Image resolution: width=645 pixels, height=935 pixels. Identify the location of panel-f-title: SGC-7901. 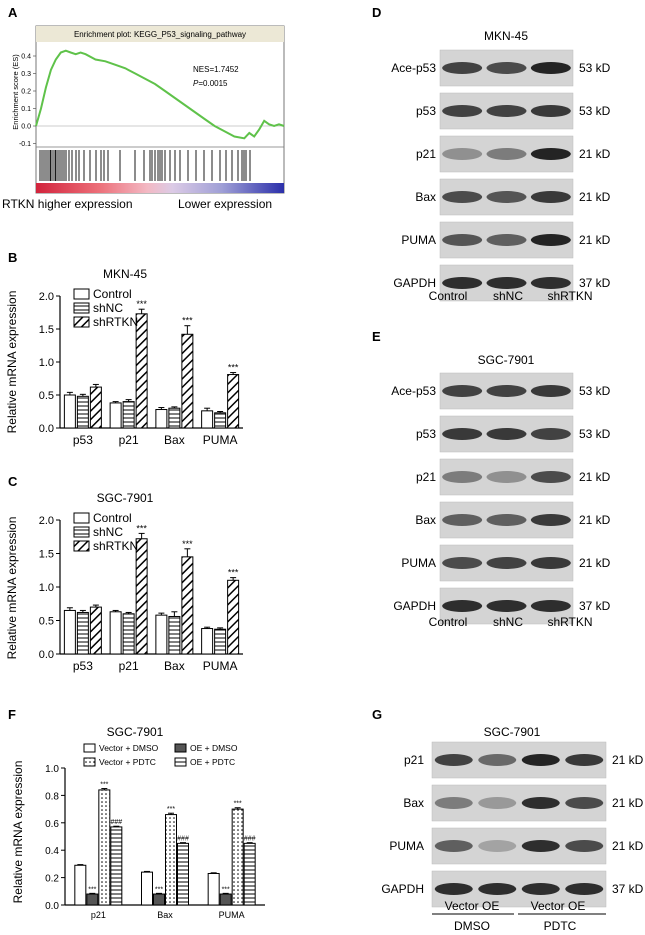
(135, 732).